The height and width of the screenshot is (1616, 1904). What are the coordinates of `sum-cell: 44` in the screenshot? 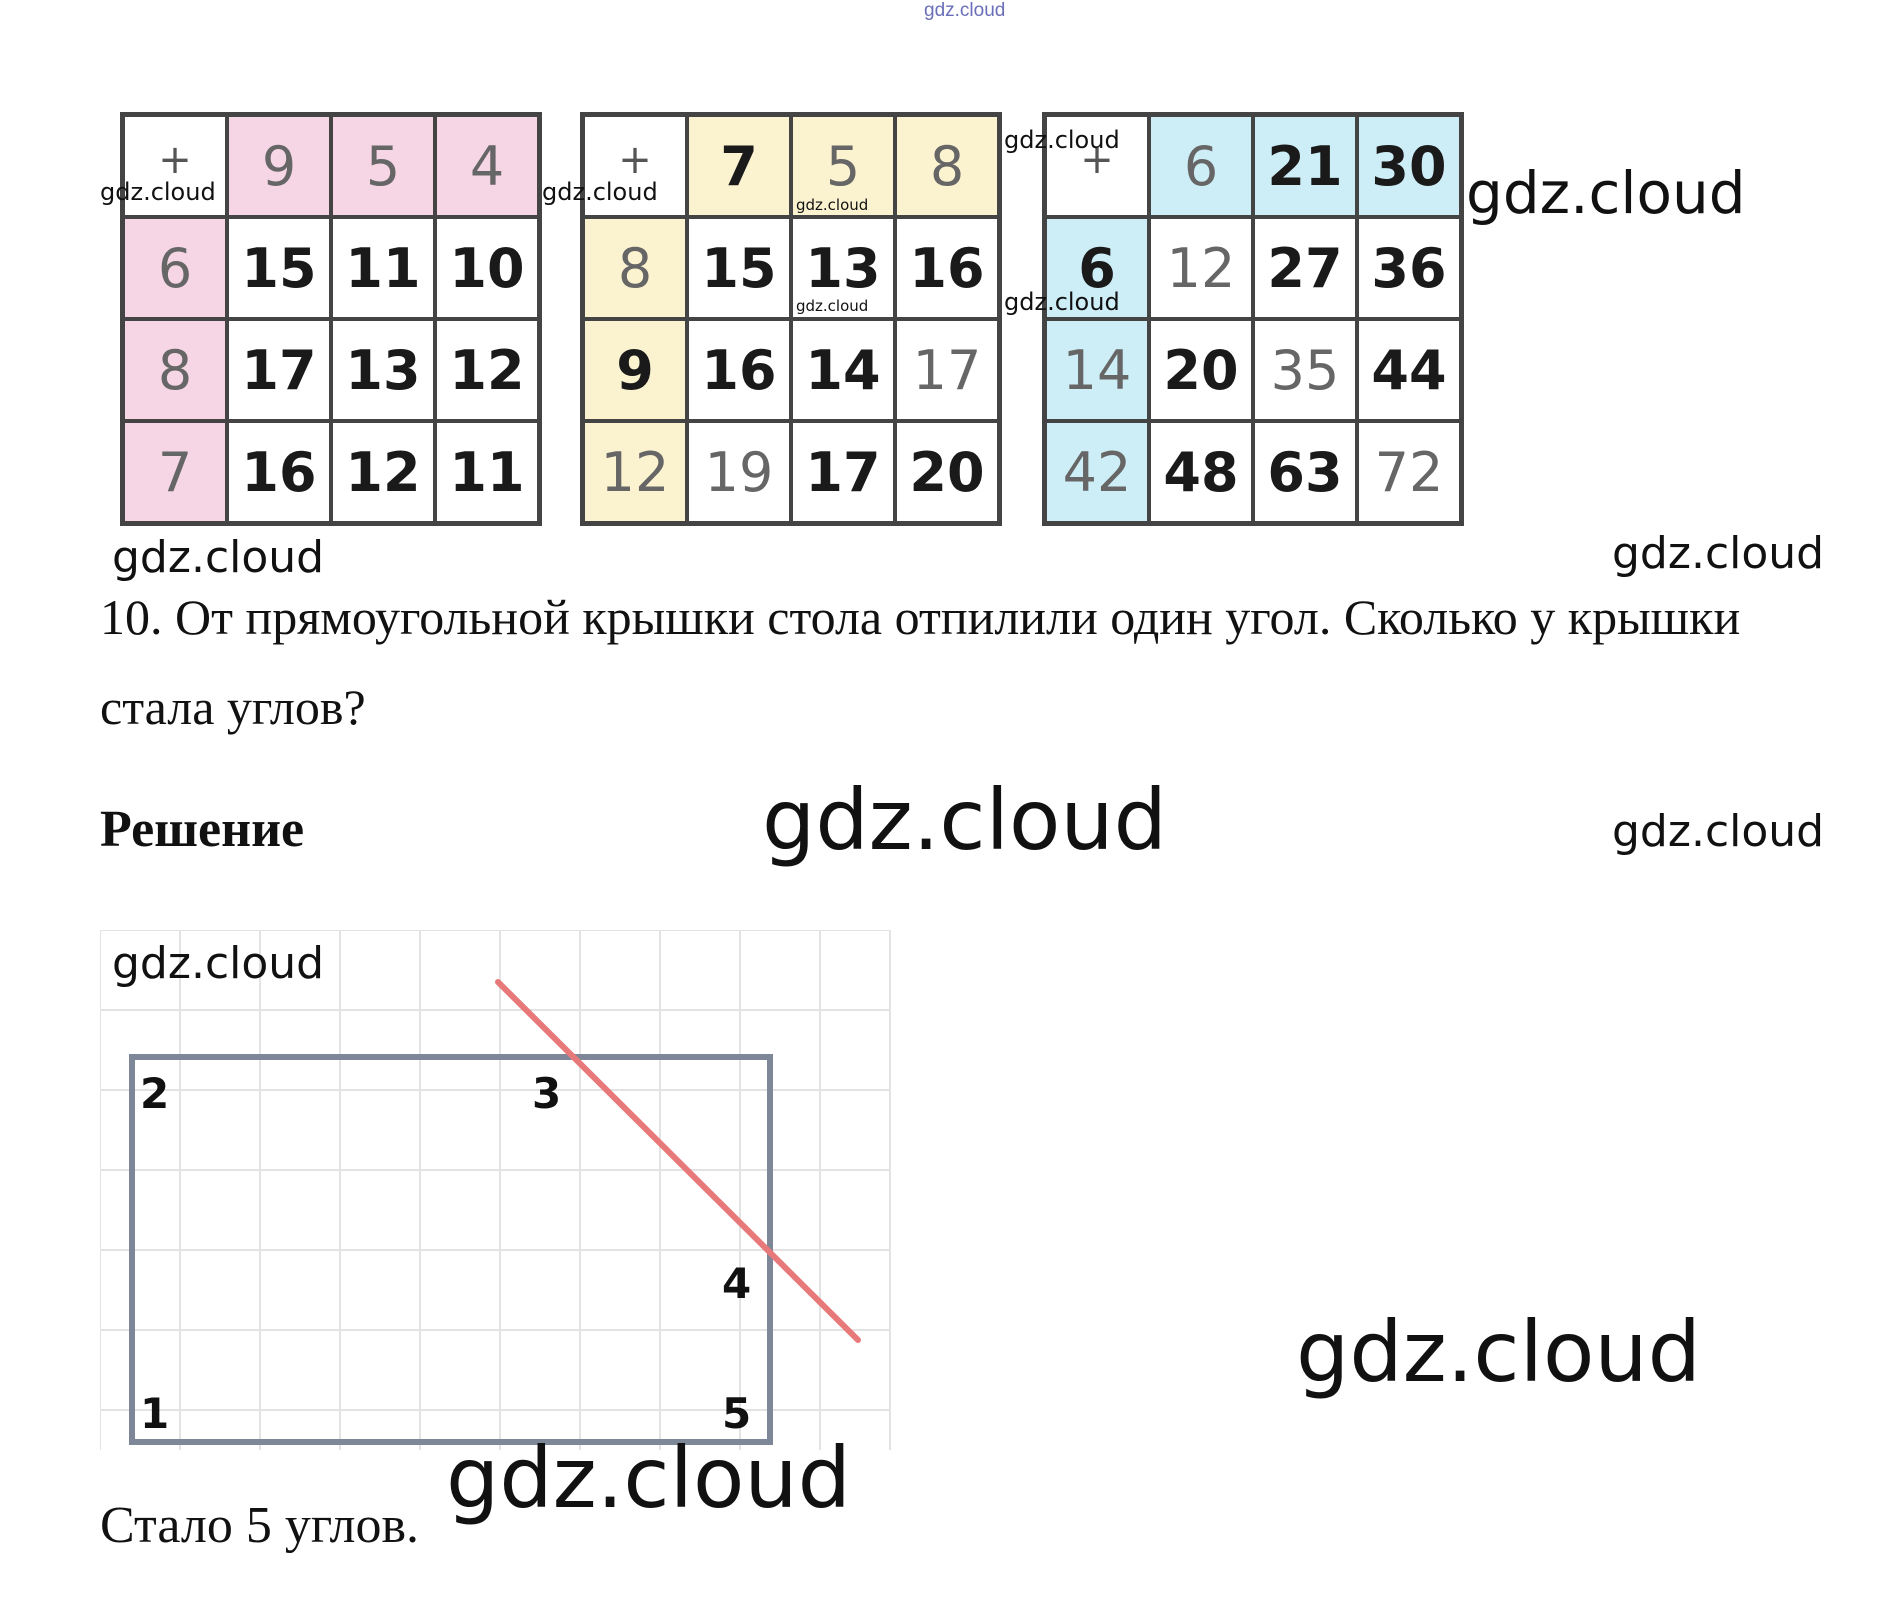 It's located at (1409, 370).